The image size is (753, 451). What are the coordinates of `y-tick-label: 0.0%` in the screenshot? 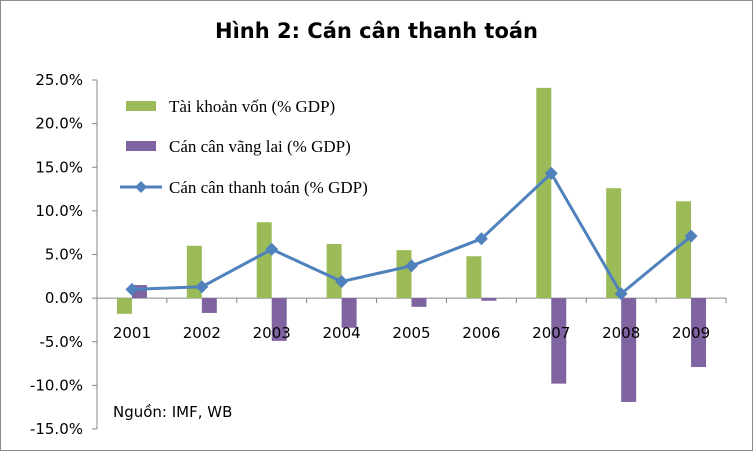 It's located at (64, 298).